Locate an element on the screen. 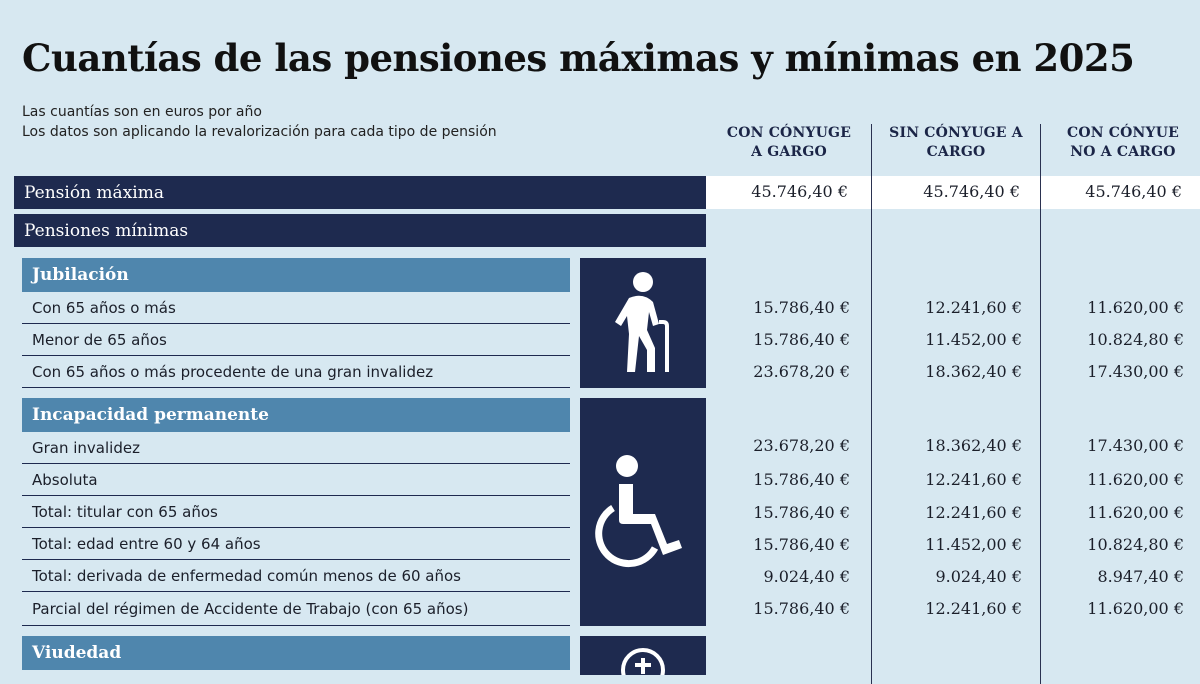 This screenshot has width=1200, height=684. column-header-line: SIN CÓNYUGE A is located at coordinates (956, 133).